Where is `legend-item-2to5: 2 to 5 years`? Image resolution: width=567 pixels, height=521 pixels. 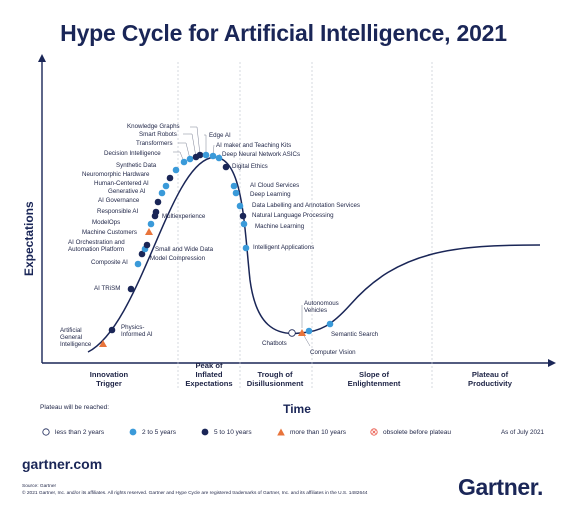 legend-item-2to5: 2 to 5 years is located at coordinates (152, 432).